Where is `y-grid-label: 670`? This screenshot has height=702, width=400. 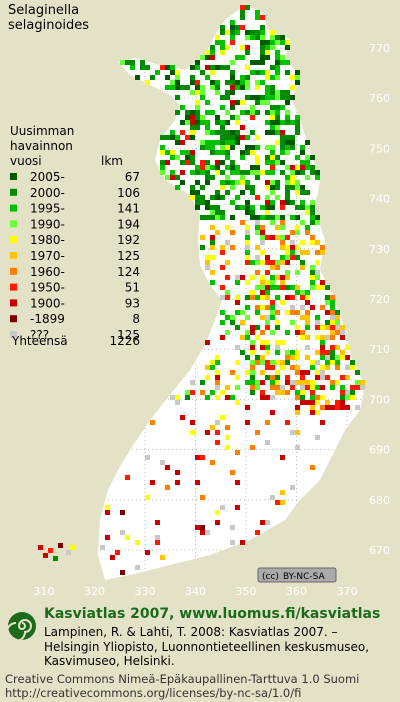 y-grid-label: 670 is located at coordinates (379, 550).